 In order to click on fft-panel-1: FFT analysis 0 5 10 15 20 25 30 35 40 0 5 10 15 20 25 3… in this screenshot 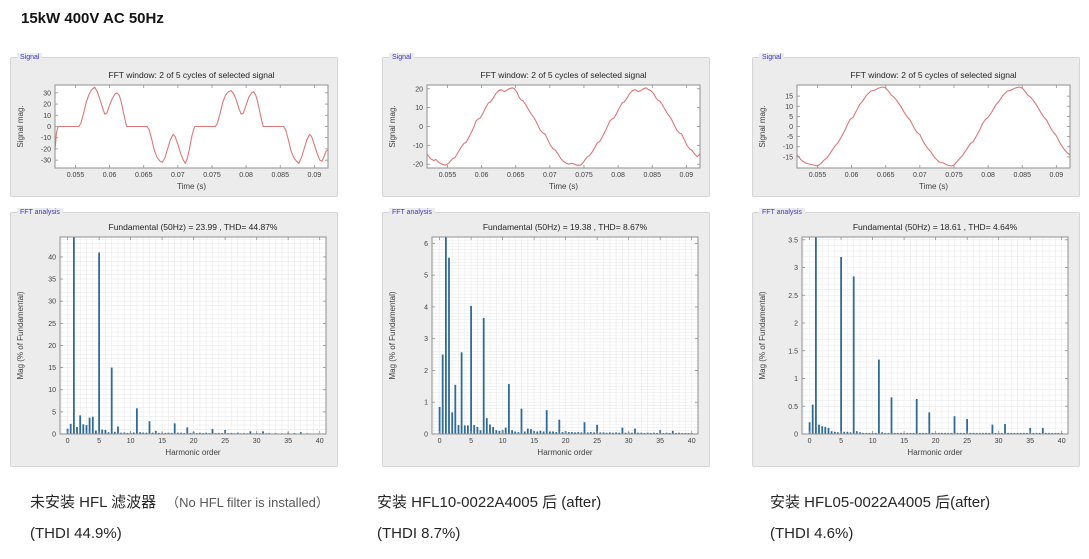, I will do `click(174, 337)`.